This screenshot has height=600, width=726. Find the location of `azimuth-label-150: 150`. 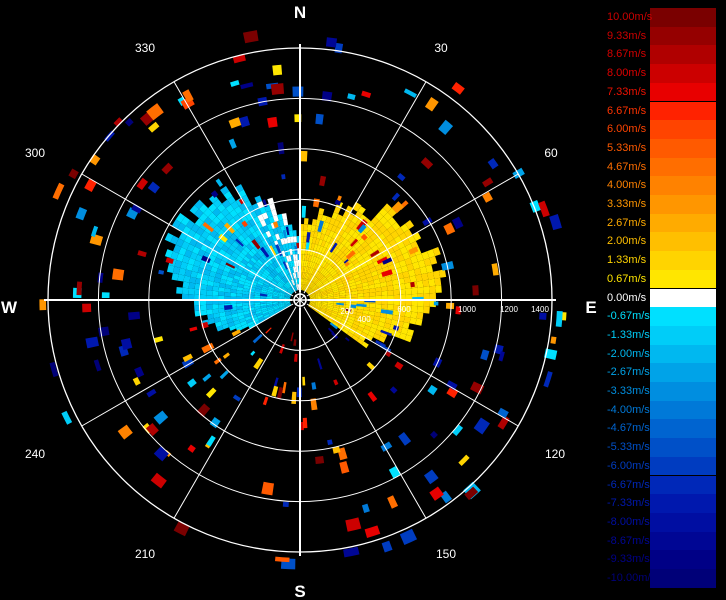

azimuth-label-150: 150 is located at coordinates (446, 554).